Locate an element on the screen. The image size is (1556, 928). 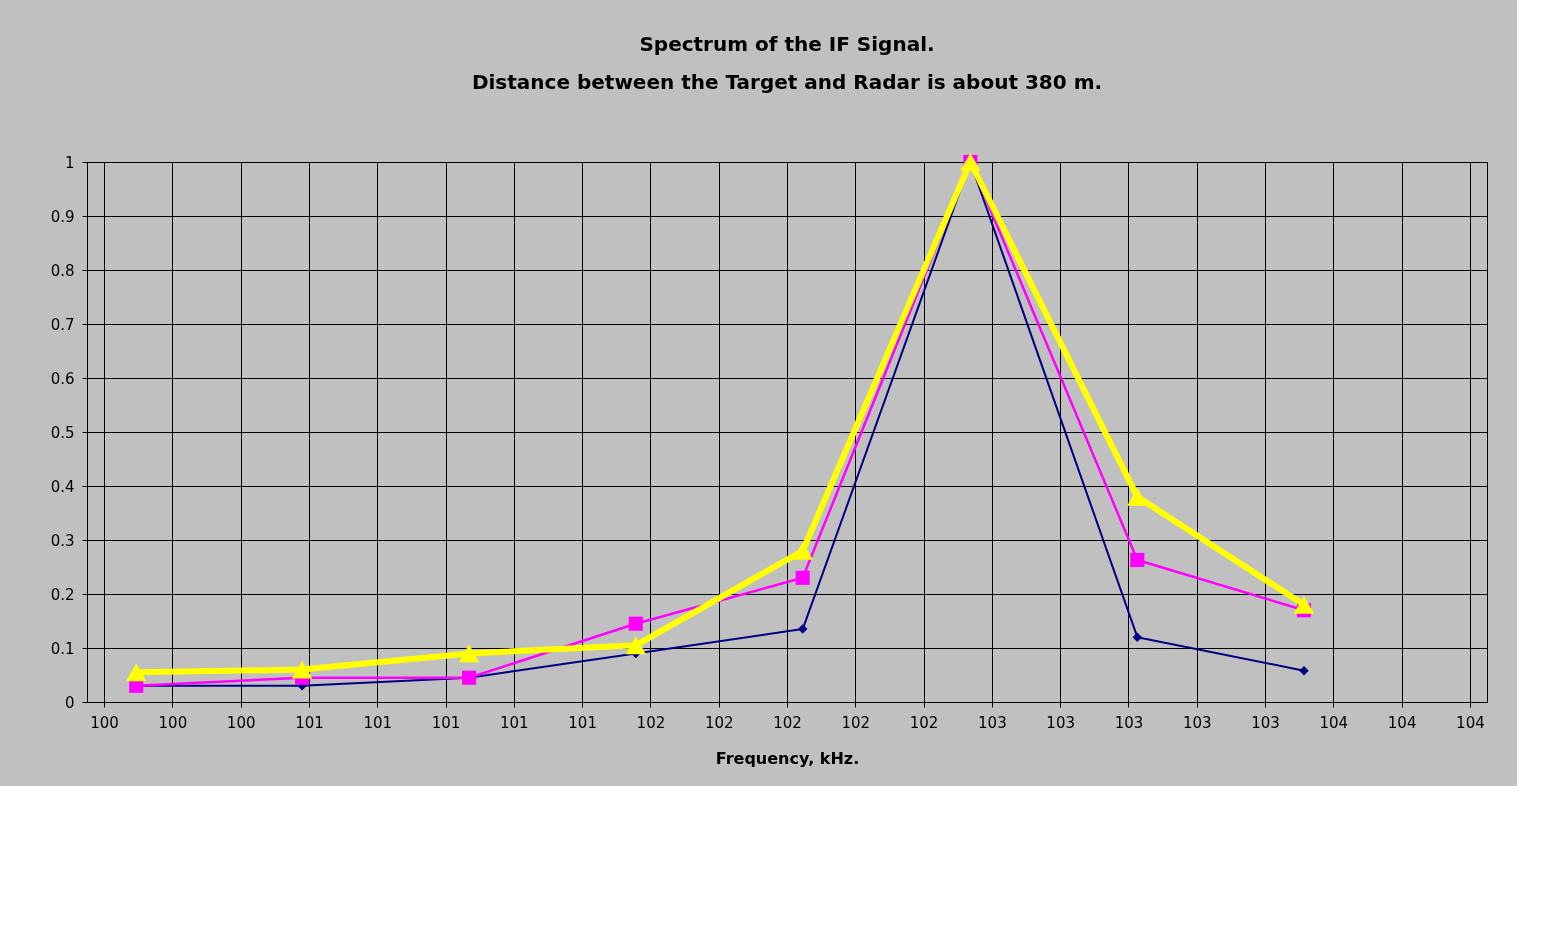
x-axis-title: Frequency, kHz. is located at coordinates (787, 758).